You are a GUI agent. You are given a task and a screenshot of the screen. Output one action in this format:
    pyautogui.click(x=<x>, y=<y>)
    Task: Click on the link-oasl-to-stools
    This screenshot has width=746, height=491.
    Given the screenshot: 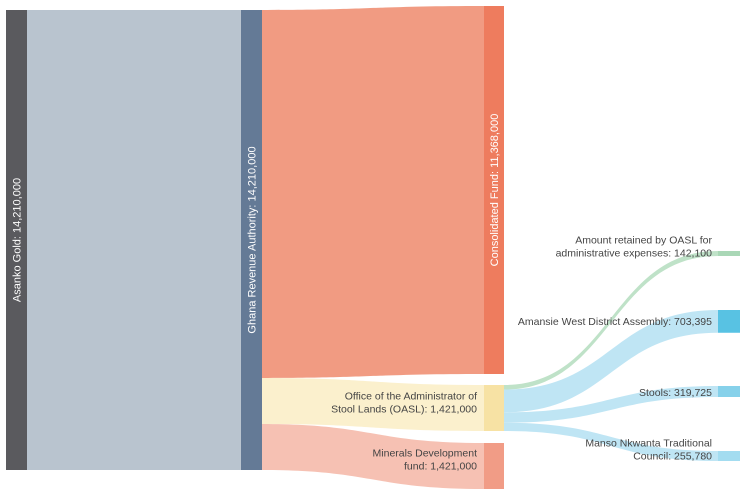 What is the action you would take?
    pyautogui.click(x=611, y=404)
    